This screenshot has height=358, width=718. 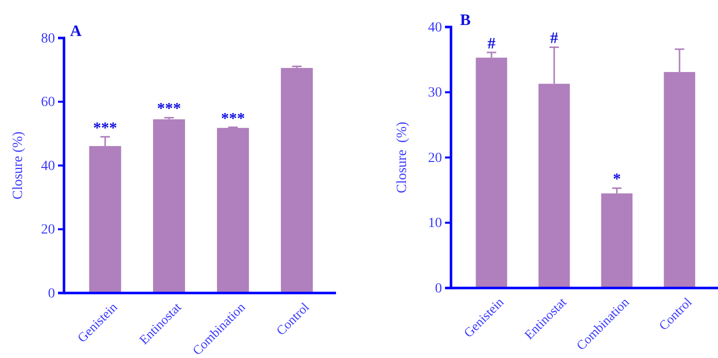 I want to click on y-tick-label: 60, so click(x=48, y=102).